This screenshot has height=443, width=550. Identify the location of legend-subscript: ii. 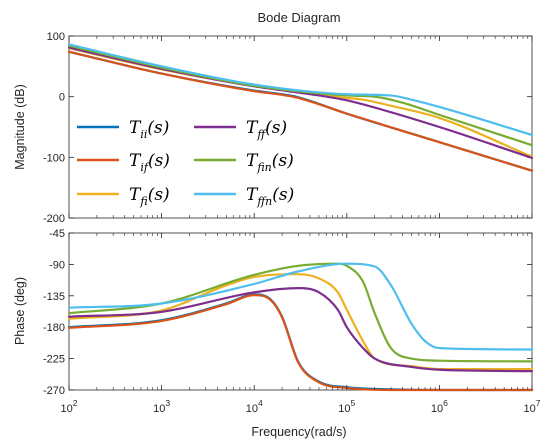
(143, 134).